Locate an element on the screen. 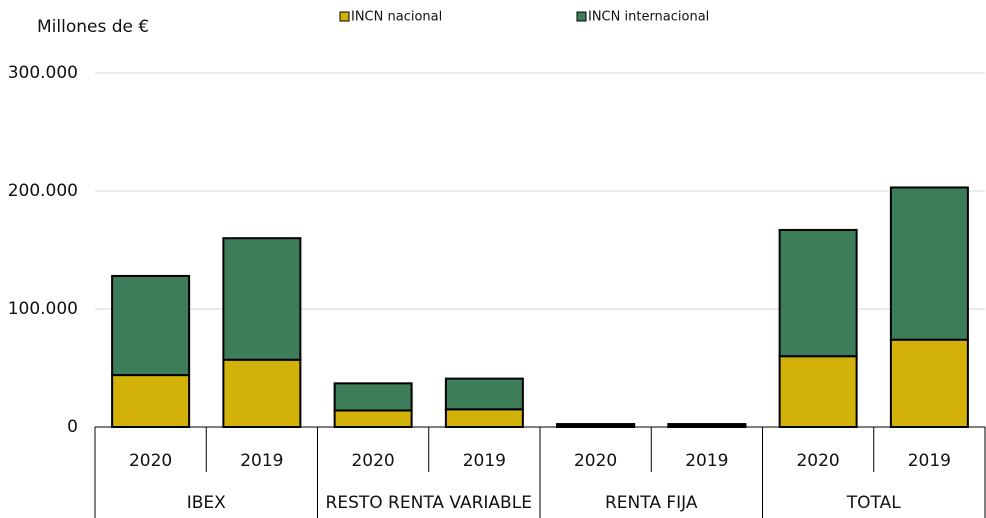 This screenshot has width=986, height=518. group-label: IBEX is located at coordinates (206, 503).